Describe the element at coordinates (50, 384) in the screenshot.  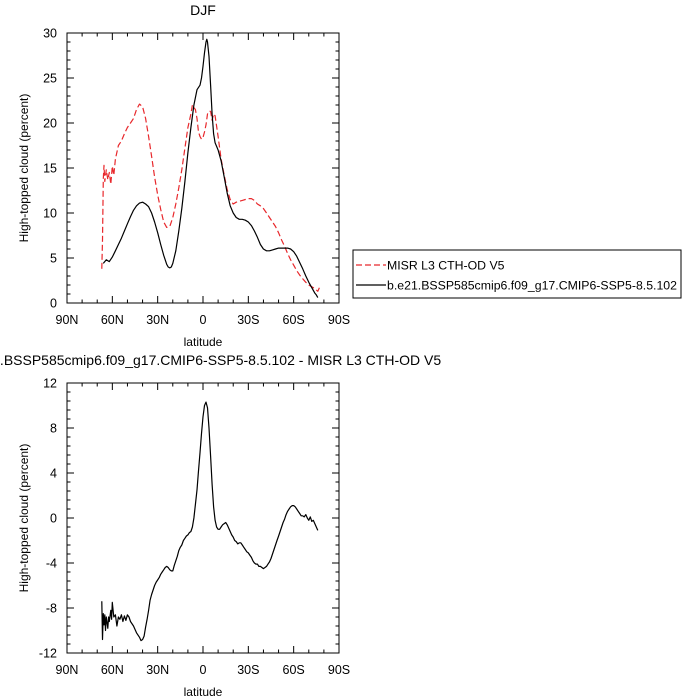
I see `y-tick-label: 12` at that location.